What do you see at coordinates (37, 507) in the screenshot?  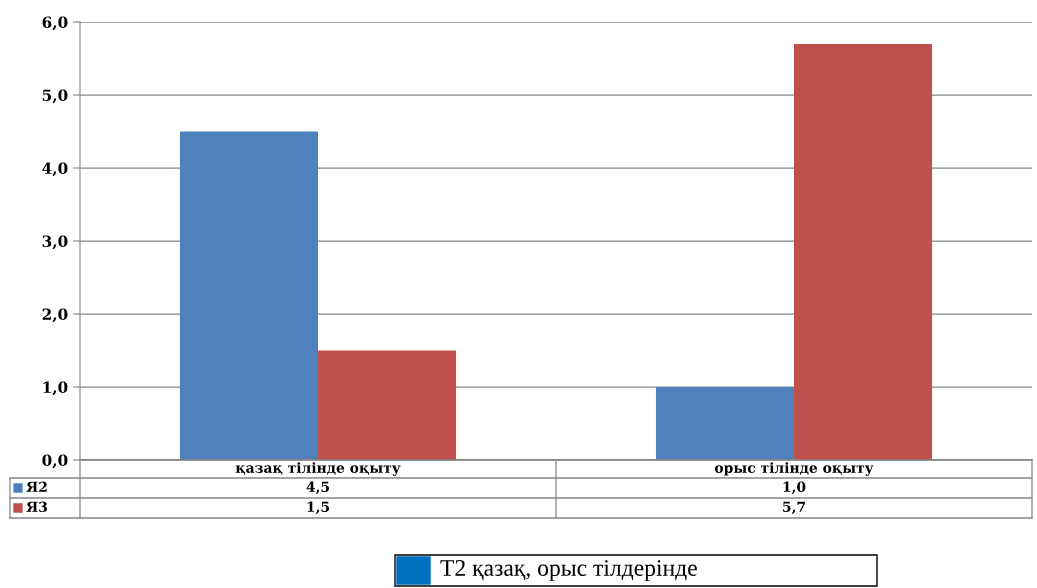 I see `legend-label: Я3` at bounding box center [37, 507].